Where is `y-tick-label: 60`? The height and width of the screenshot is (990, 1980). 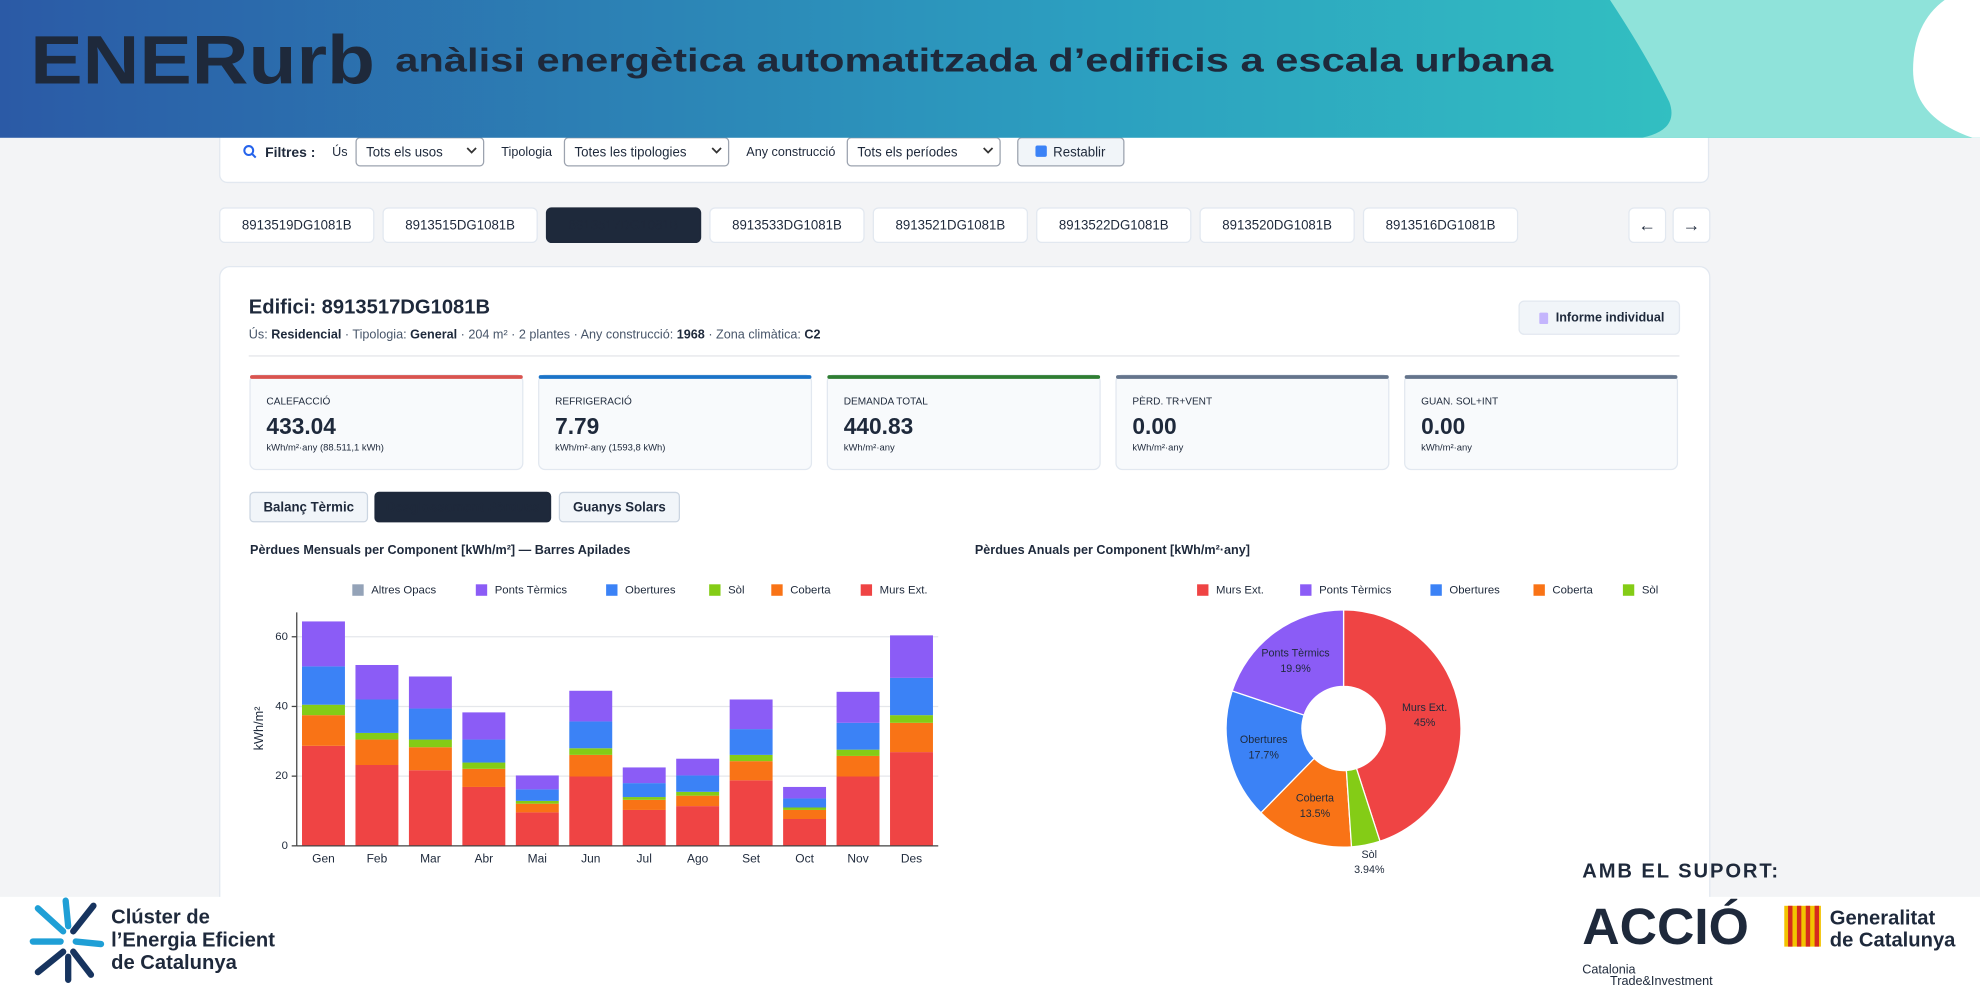
y-tick-label: 60 is located at coordinates (281, 637).